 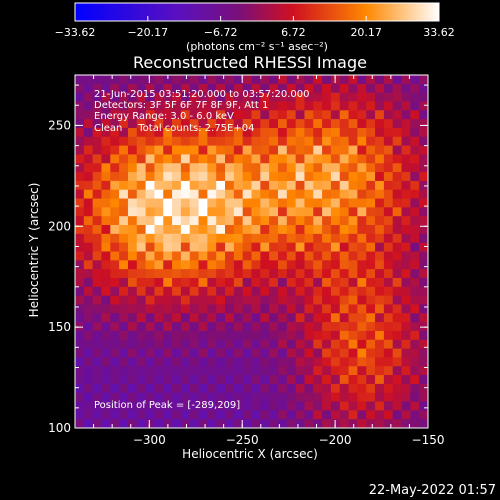 I want to click on x-axis-label: Heliocentric X (arcsec), so click(x=250, y=454).